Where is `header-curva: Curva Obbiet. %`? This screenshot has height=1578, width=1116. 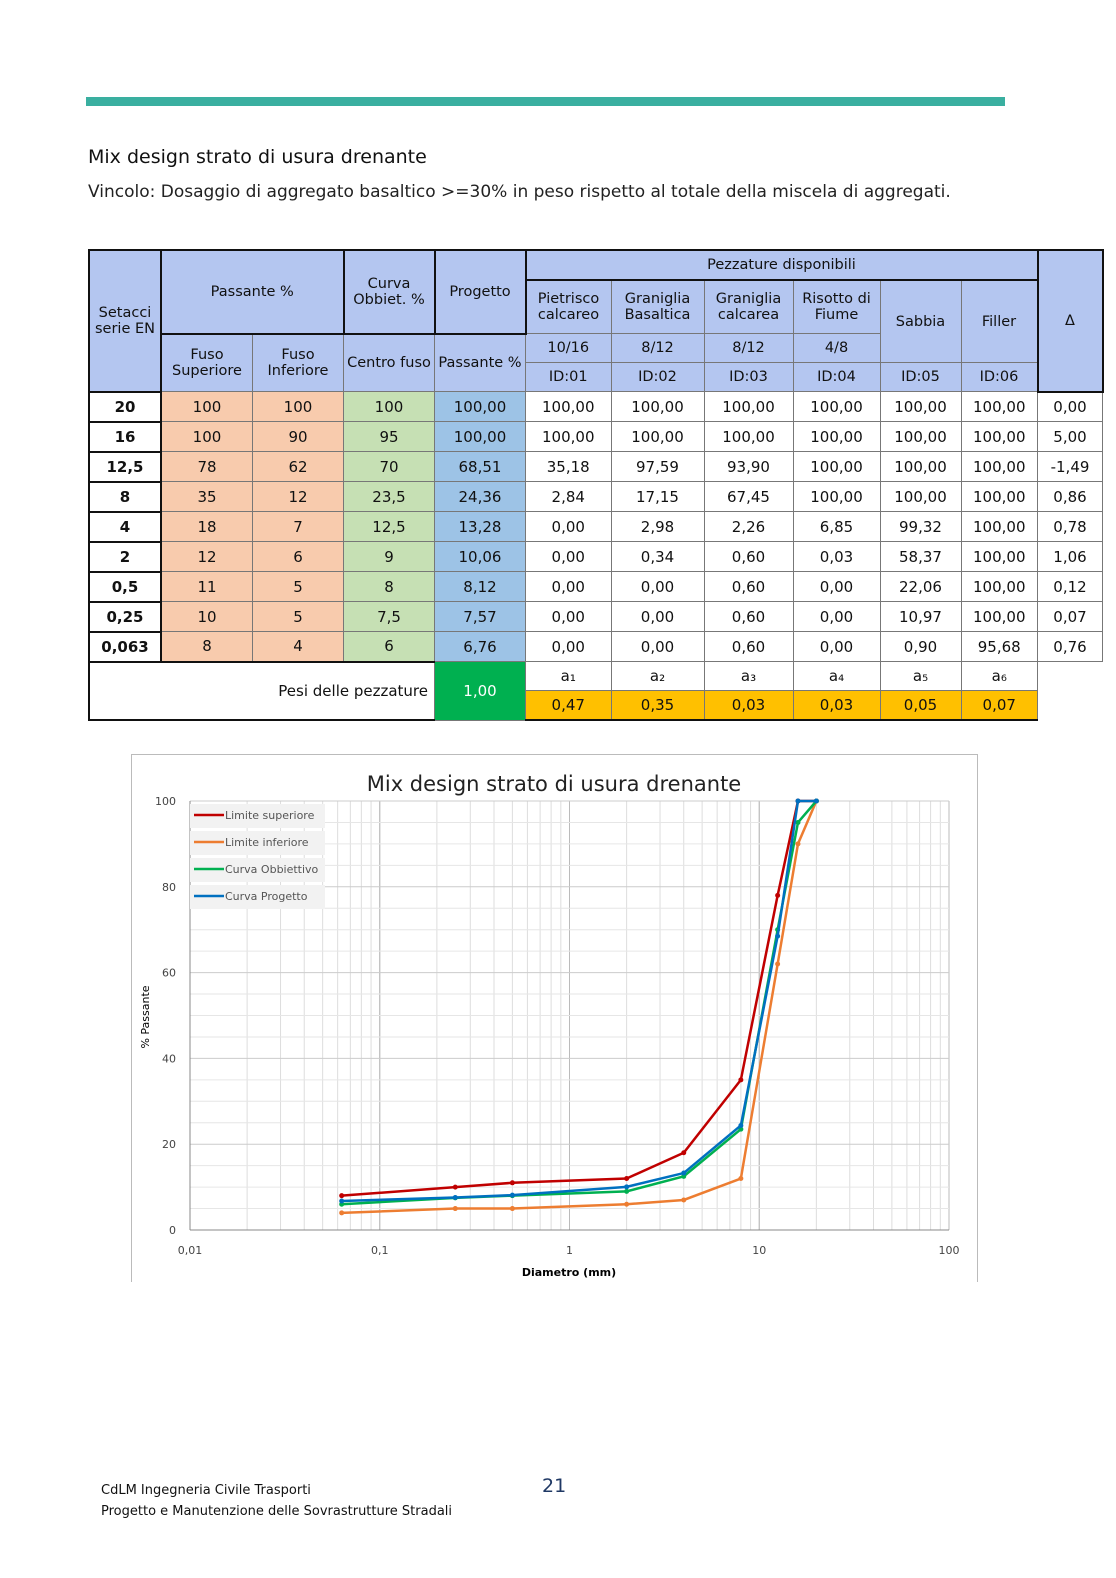 header-curva: Curva Obbiet. % is located at coordinates (389, 292).